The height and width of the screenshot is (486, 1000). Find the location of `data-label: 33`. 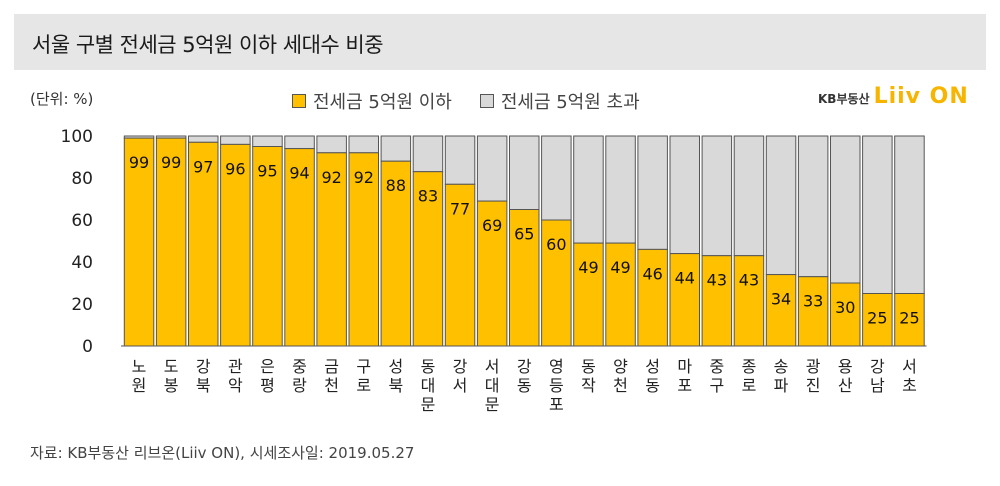

data-label: 33 is located at coordinates (813, 301).